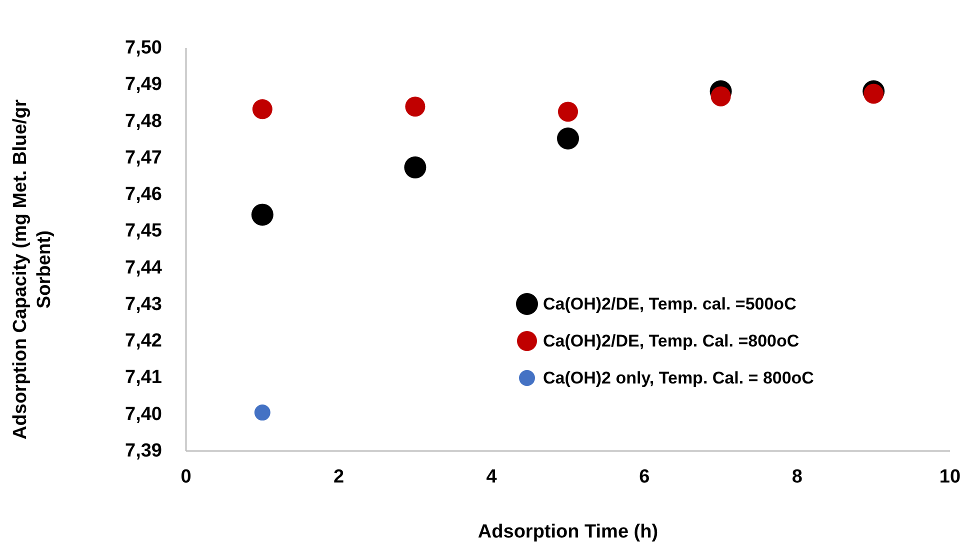 This screenshot has width=971, height=550. I want to click on y-tick-label: 7,49, so click(143, 85).